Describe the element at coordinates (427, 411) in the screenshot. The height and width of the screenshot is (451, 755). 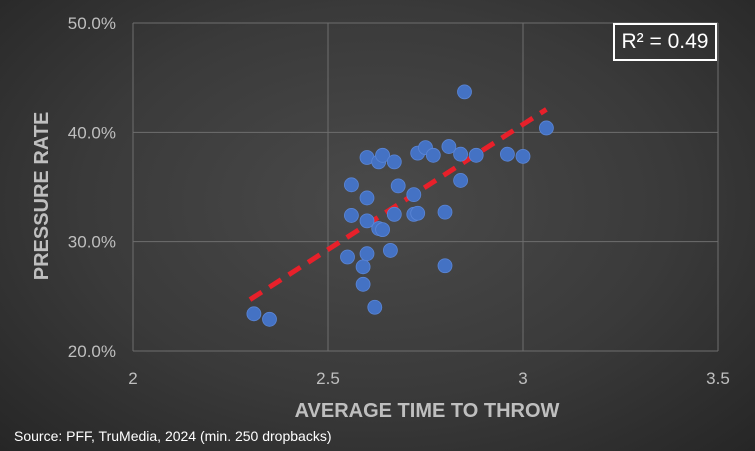
I see `x-axis-title: AVERAGE TIME TO THROW` at that location.